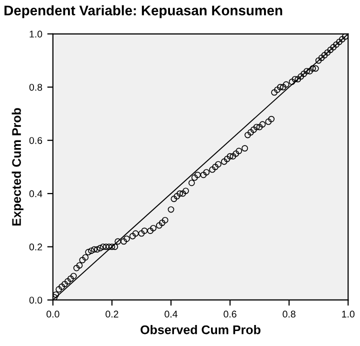 The image size is (360, 346). Describe the element at coordinates (35, 300) in the screenshot. I see `y-tick-label: 0.0` at that location.